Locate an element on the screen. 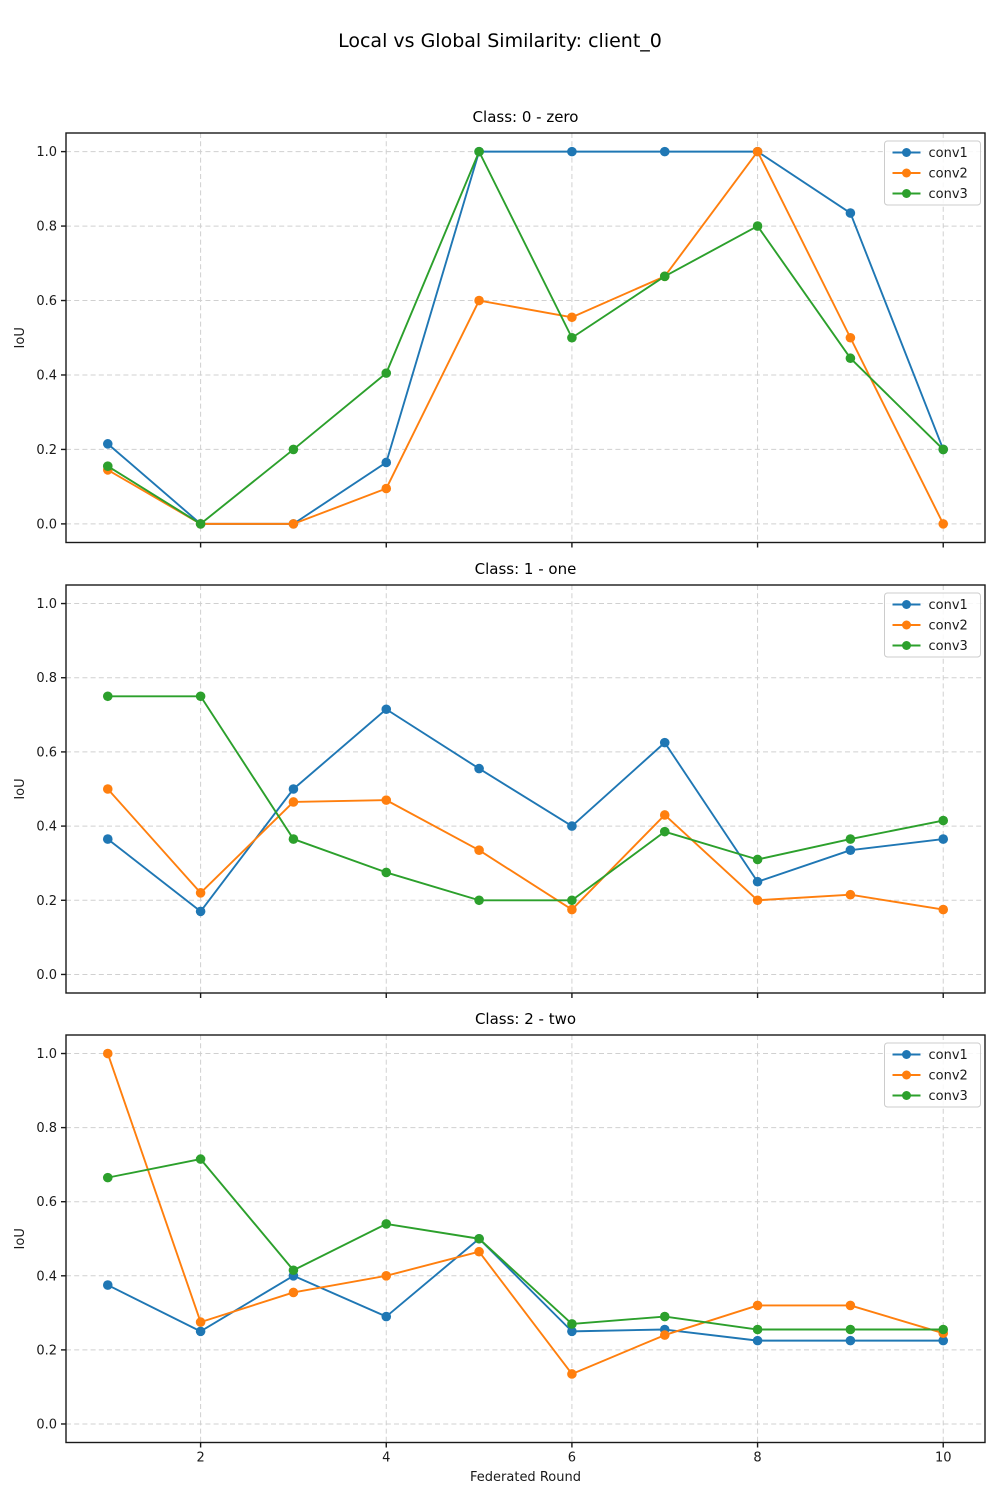  figure-title: Local vs Global Similarity: client_0 is located at coordinates (500, 41).